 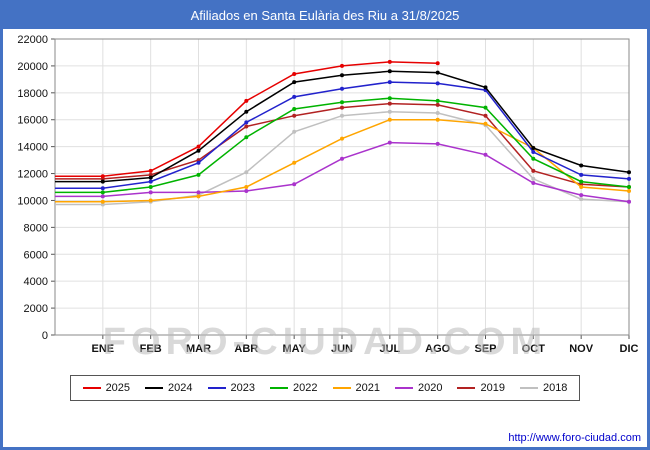 I want to click on svg-text: 8000, so click(x=36, y=228).